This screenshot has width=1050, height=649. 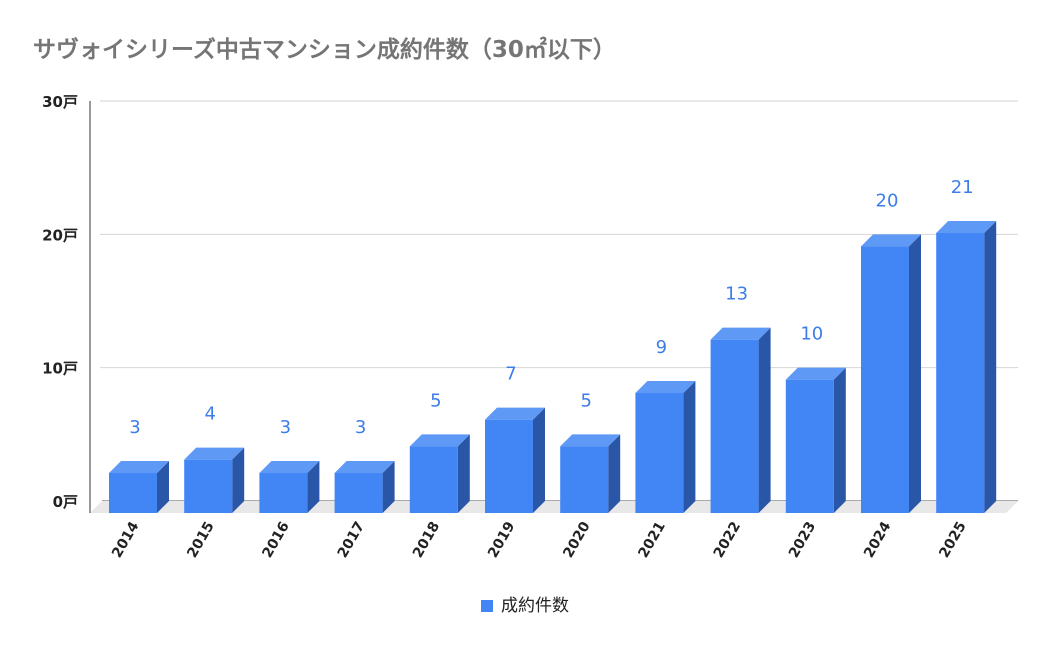 What do you see at coordinates (487, 606) in the screenshot?
I see `legend-swatch` at bounding box center [487, 606].